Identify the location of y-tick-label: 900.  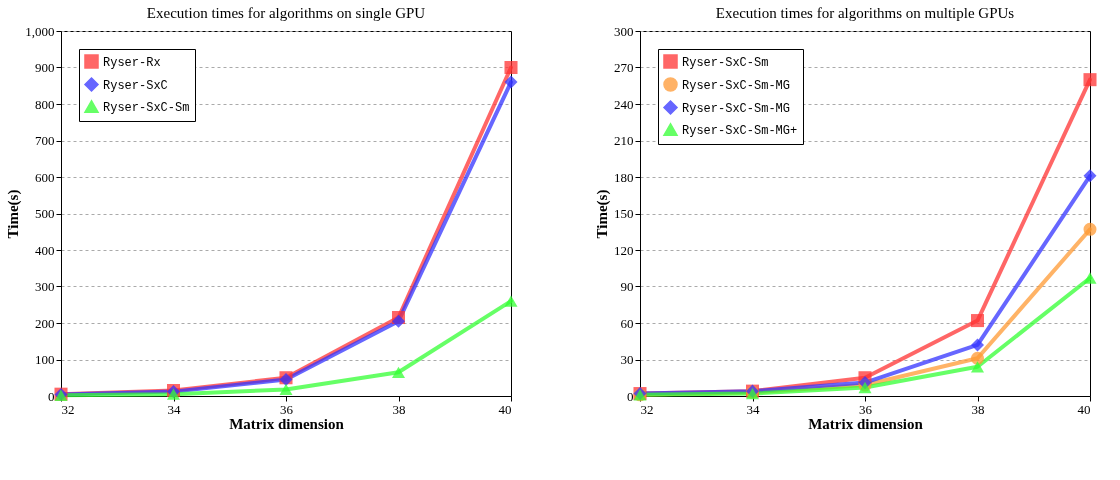
(45, 67).